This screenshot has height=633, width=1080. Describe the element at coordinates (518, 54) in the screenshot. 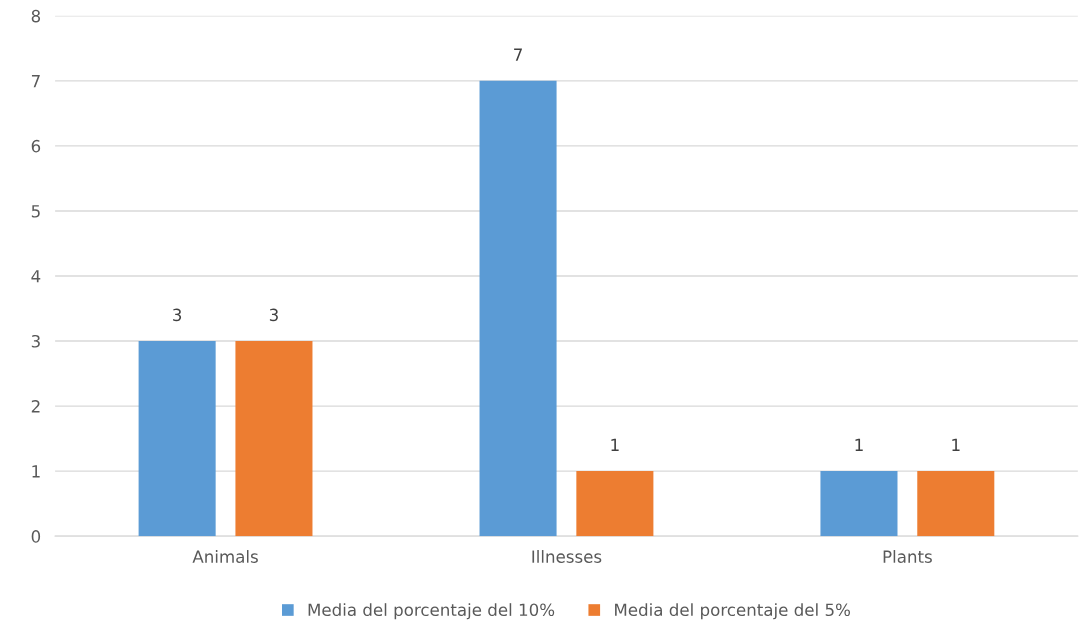

I see `data-label: 7` at that location.